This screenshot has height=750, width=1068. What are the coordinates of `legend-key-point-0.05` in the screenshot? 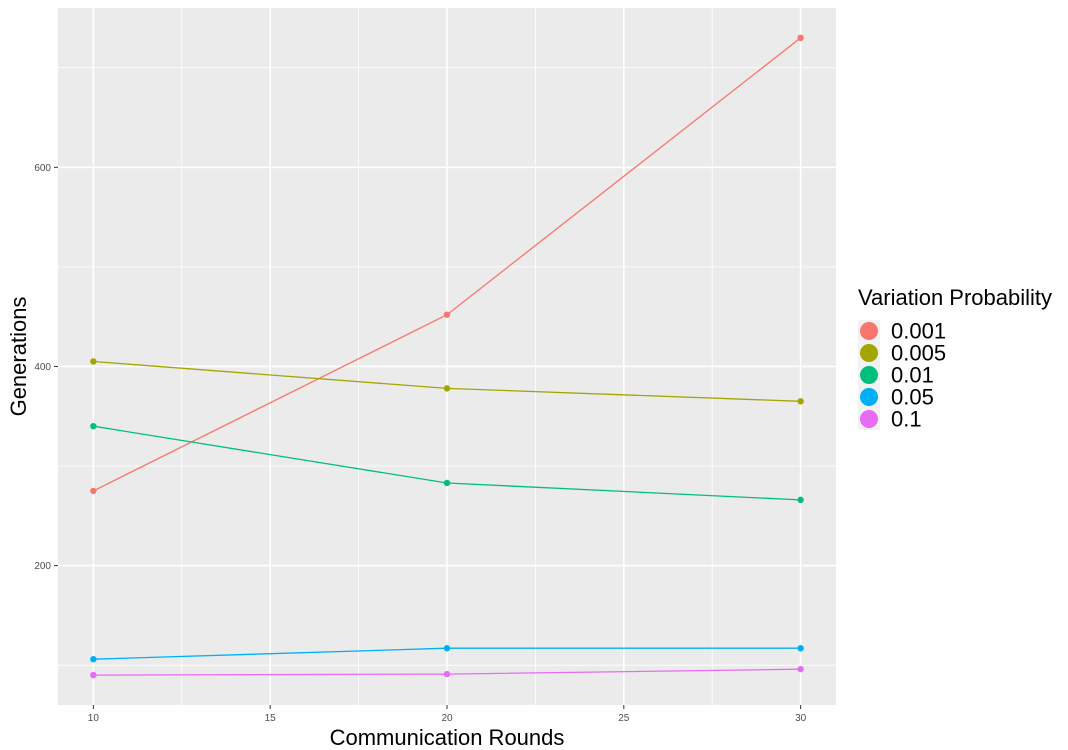 It's located at (869, 397).